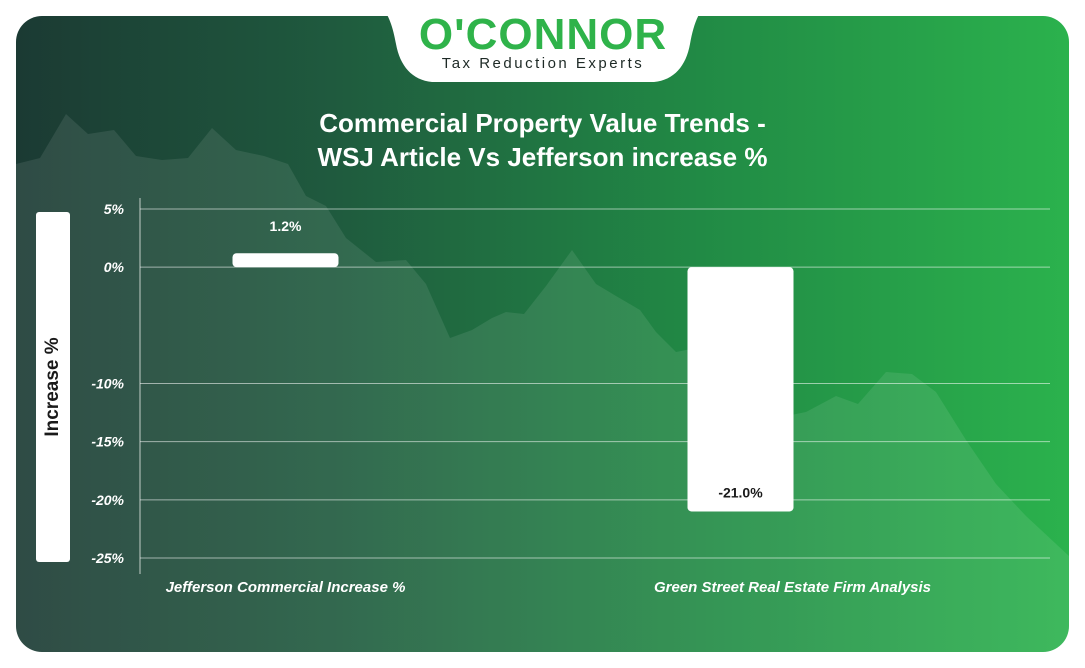 This screenshot has width=1085, height=668. I want to click on y-tick-label: -15%, so click(107, 442).